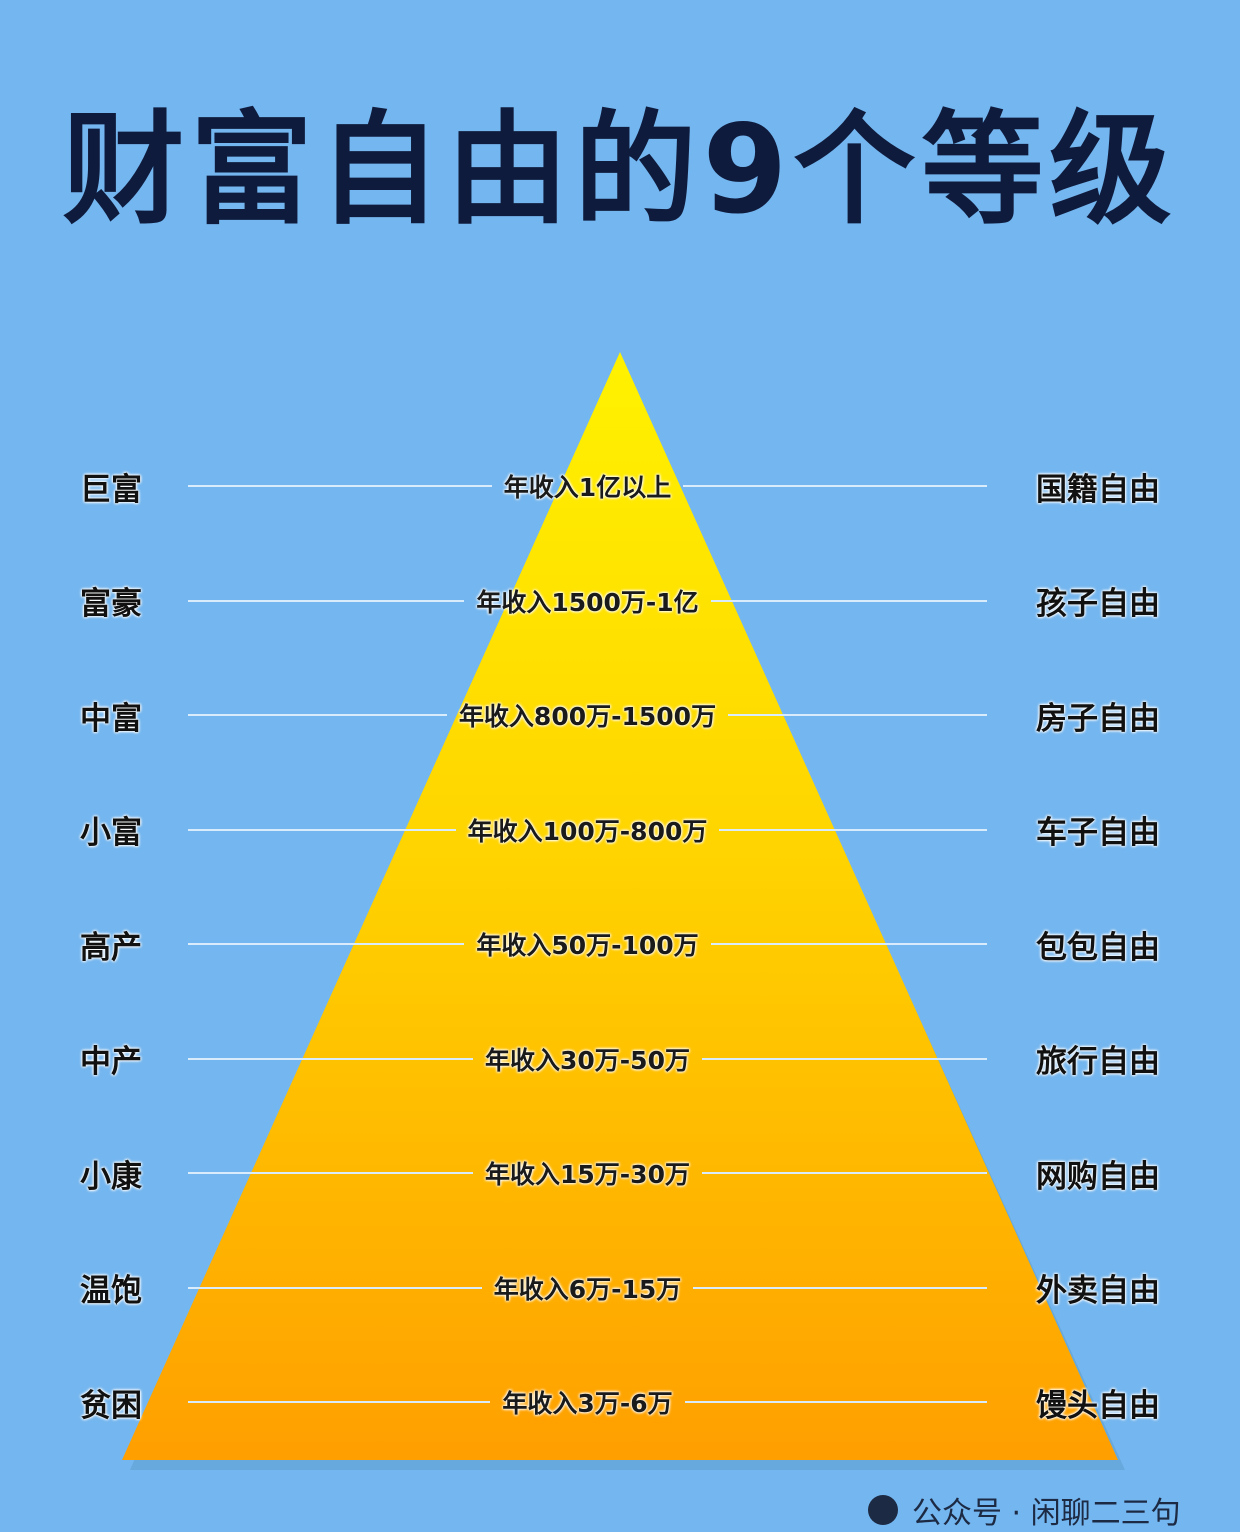 The height and width of the screenshot is (1532, 1240). I want to click on level-row: 贫困 年收入3万-6万 馒头自由, so click(620, 1403).